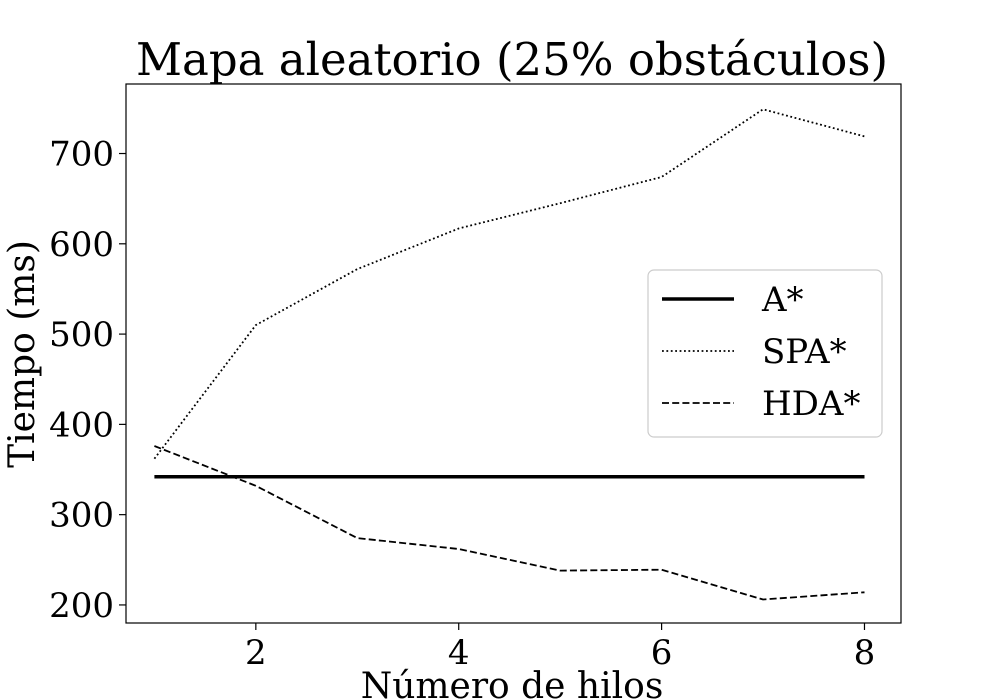  I want to click on legend-label-3: HDA*, so click(811, 404).